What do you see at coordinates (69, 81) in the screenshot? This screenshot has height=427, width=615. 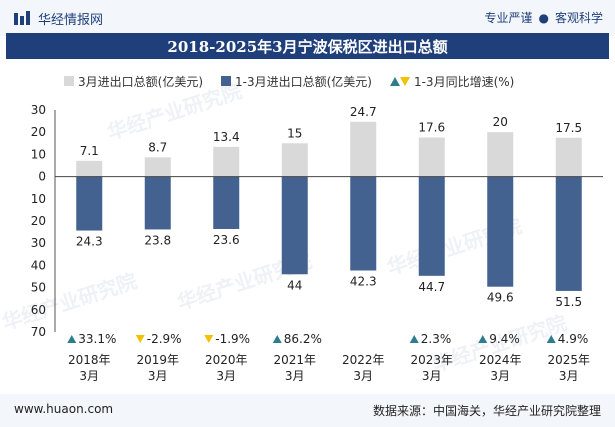 I see `legend-swatch-march` at bounding box center [69, 81].